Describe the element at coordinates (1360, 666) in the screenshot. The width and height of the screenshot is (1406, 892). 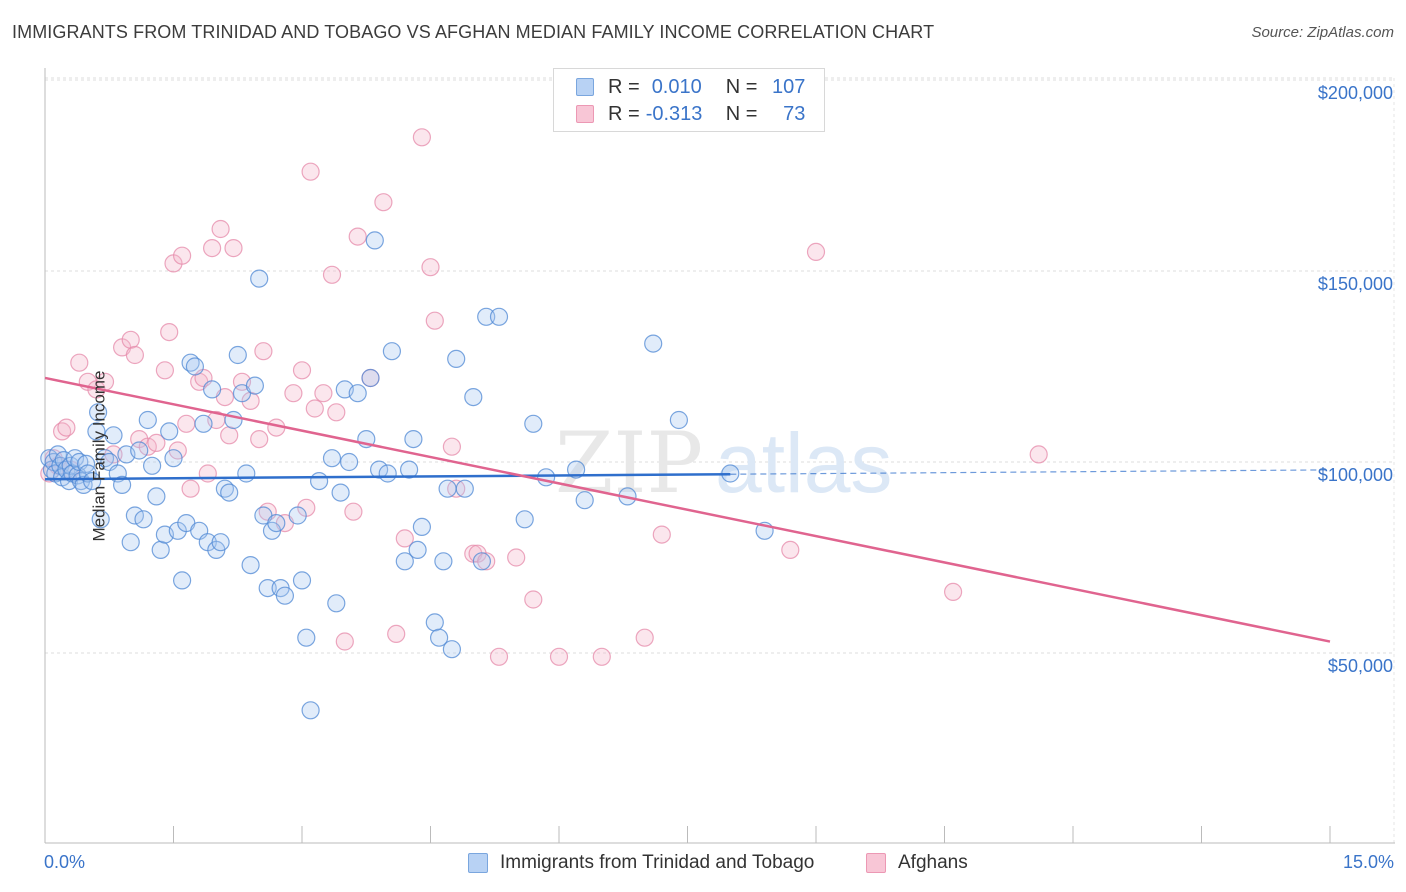
I see `y-tick-label: $50,000` at that location.